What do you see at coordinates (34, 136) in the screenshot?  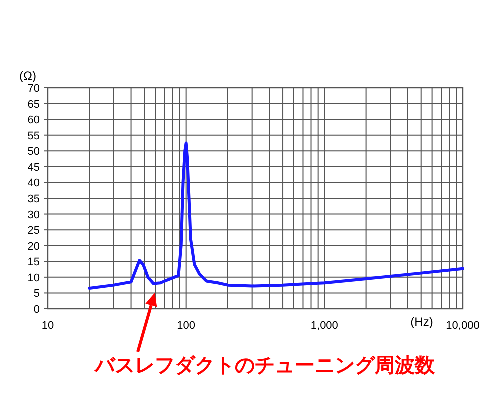 I see `y-tick-label: 55` at bounding box center [34, 136].